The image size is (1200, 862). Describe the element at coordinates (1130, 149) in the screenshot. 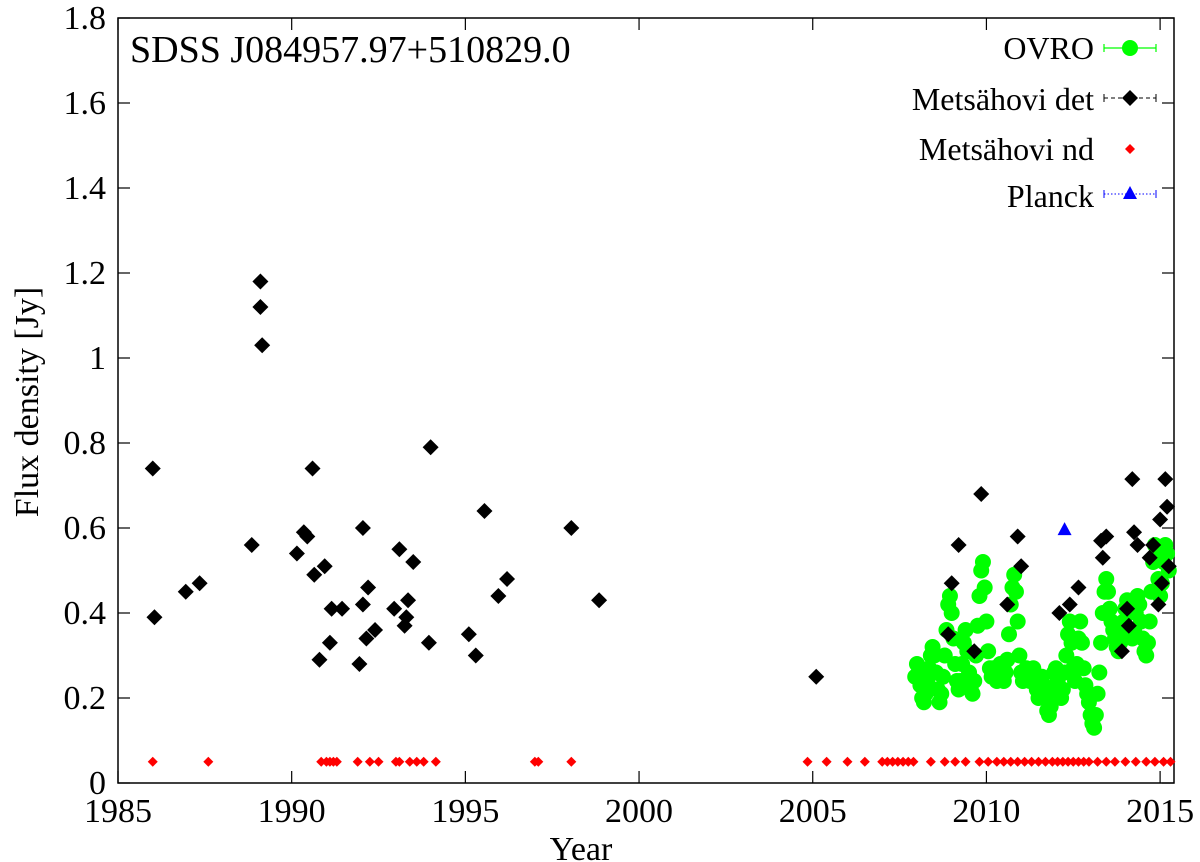

I see `legend-symbol-metsahovi-nd` at that location.